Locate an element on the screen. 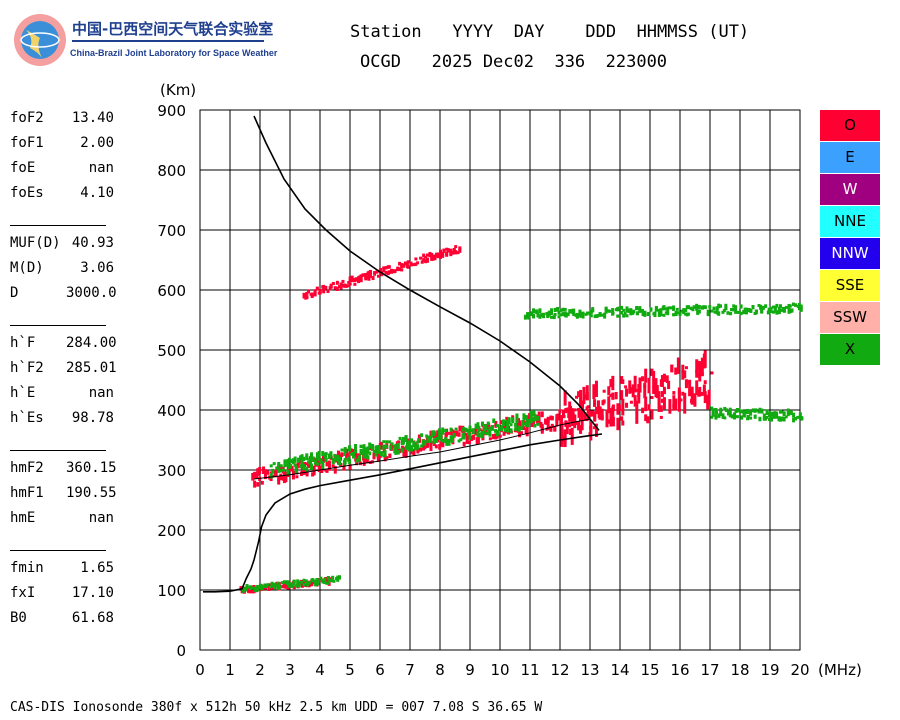 The height and width of the screenshot is (720, 900). x-tick-label: 15 is located at coordinates (649, 670).